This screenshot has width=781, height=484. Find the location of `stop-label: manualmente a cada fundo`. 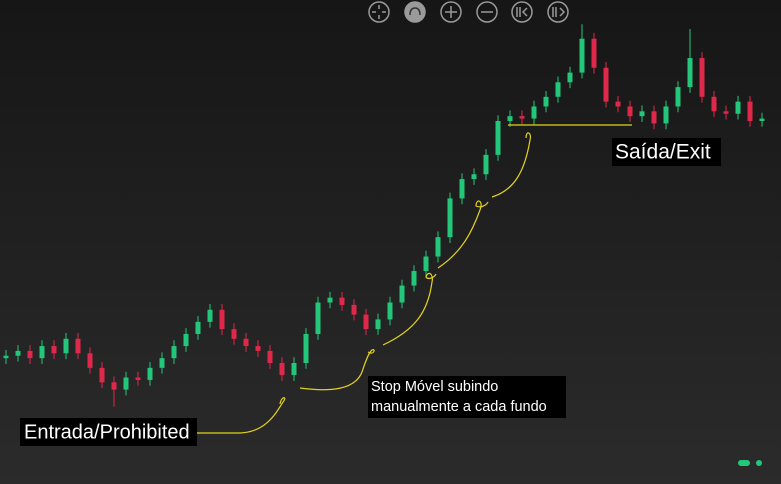

stop-label: manualmente a cada fundo is located at coordinates (459, 407).